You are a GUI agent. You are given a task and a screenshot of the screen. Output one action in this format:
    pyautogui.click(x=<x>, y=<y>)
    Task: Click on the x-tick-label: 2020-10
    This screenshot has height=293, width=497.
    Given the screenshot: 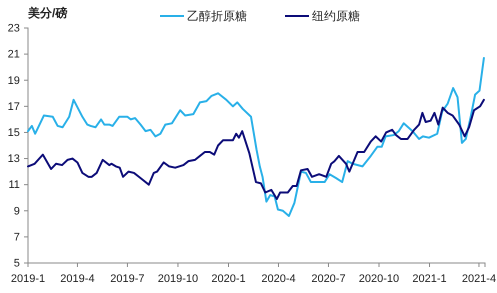 What is the action you would take?
    pyautogui.click(x=379, y=279)
    